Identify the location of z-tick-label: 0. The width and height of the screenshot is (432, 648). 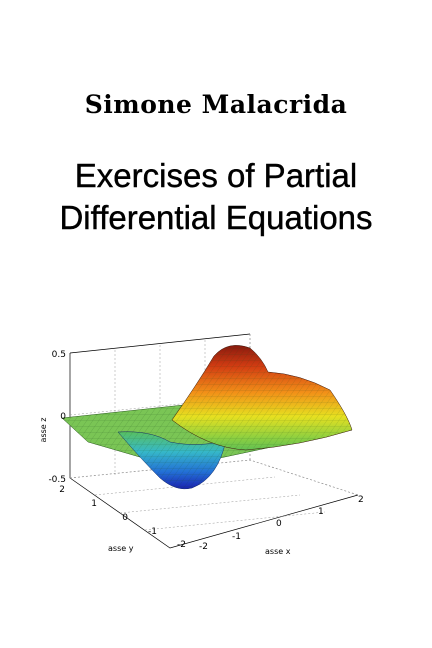
(63, 417).